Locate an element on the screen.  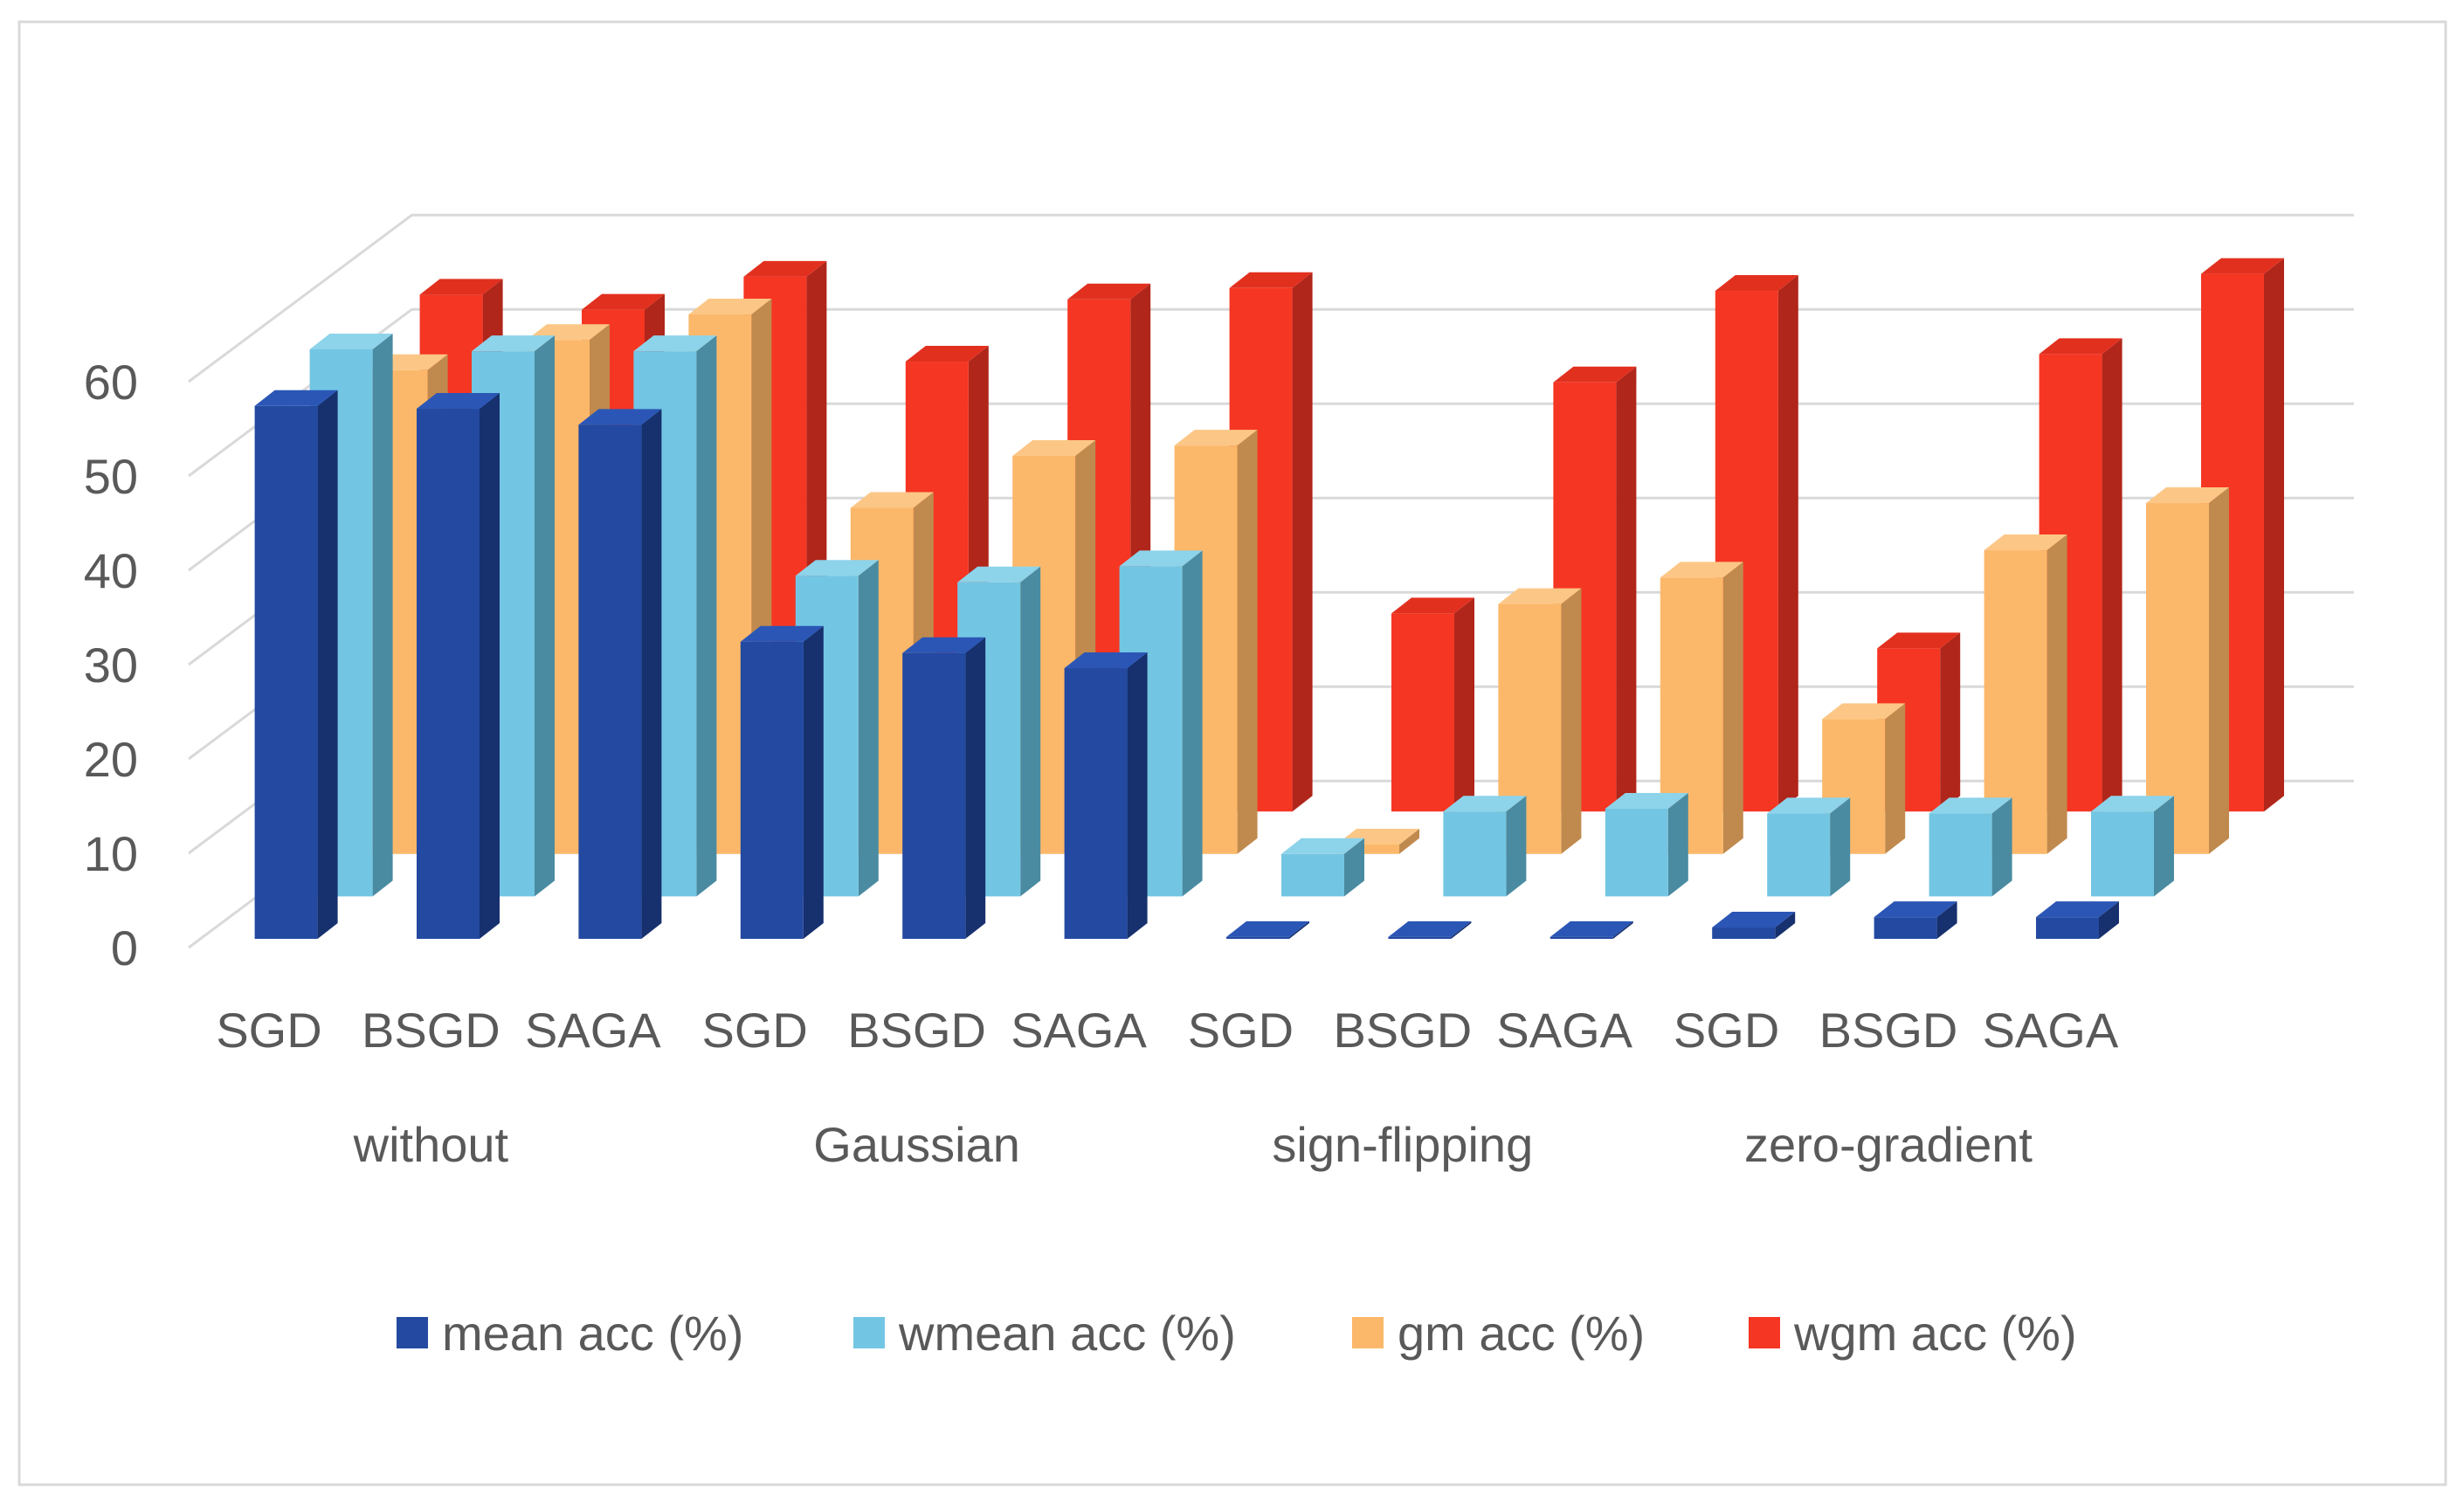
bar-gm-sign-flipping-bsgd is located at coordinates (1540, 721).